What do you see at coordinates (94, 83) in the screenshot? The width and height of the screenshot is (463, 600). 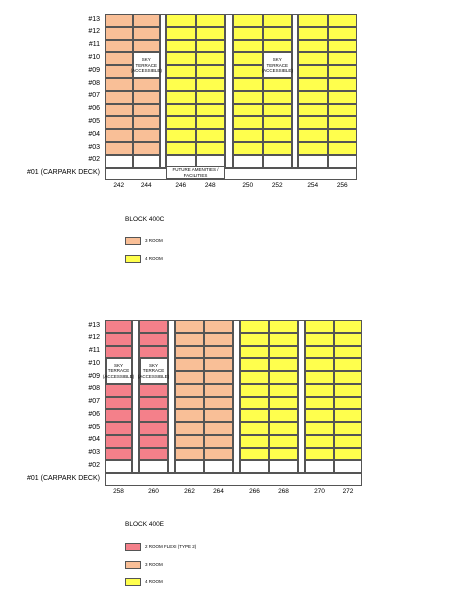 I see `floor-label: #08` at bounding box center [94, 83].